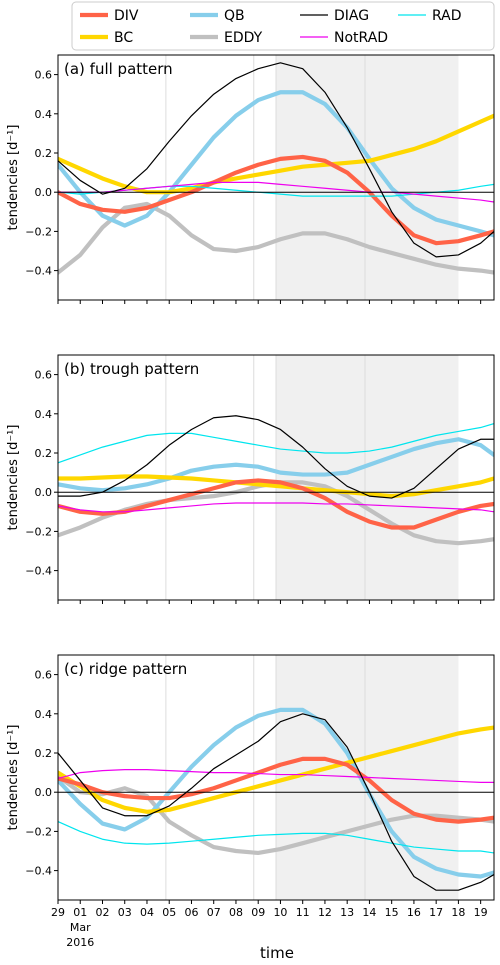  I want to click on legend-frame, so click(283, 26).